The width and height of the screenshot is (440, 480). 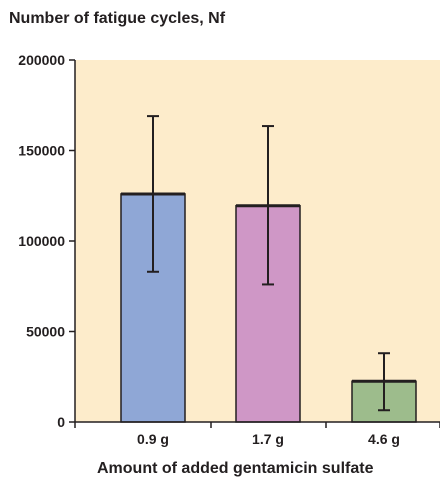 I want to click on chart-title: Number of fatigue cycles, Nf, so click(x=117, y=18).